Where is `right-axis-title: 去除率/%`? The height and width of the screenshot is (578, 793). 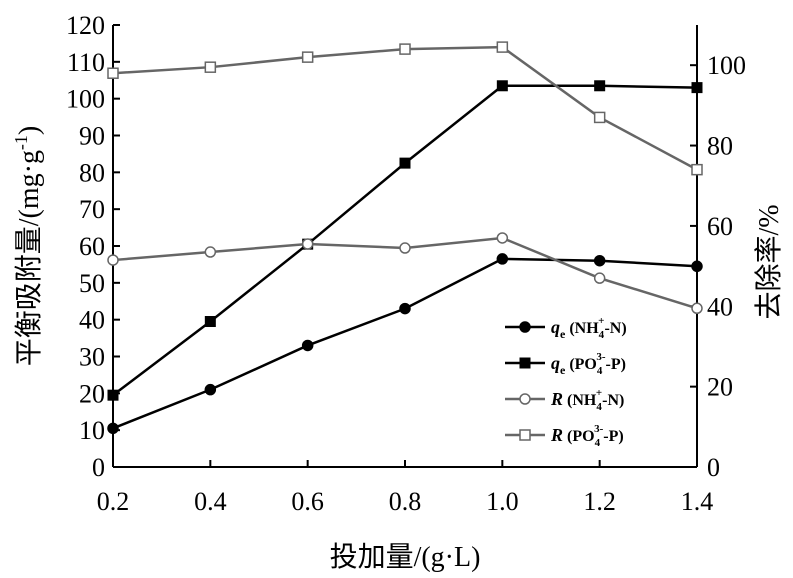
right-axis-title: 去除率/% is located at coordinates (769, 261).